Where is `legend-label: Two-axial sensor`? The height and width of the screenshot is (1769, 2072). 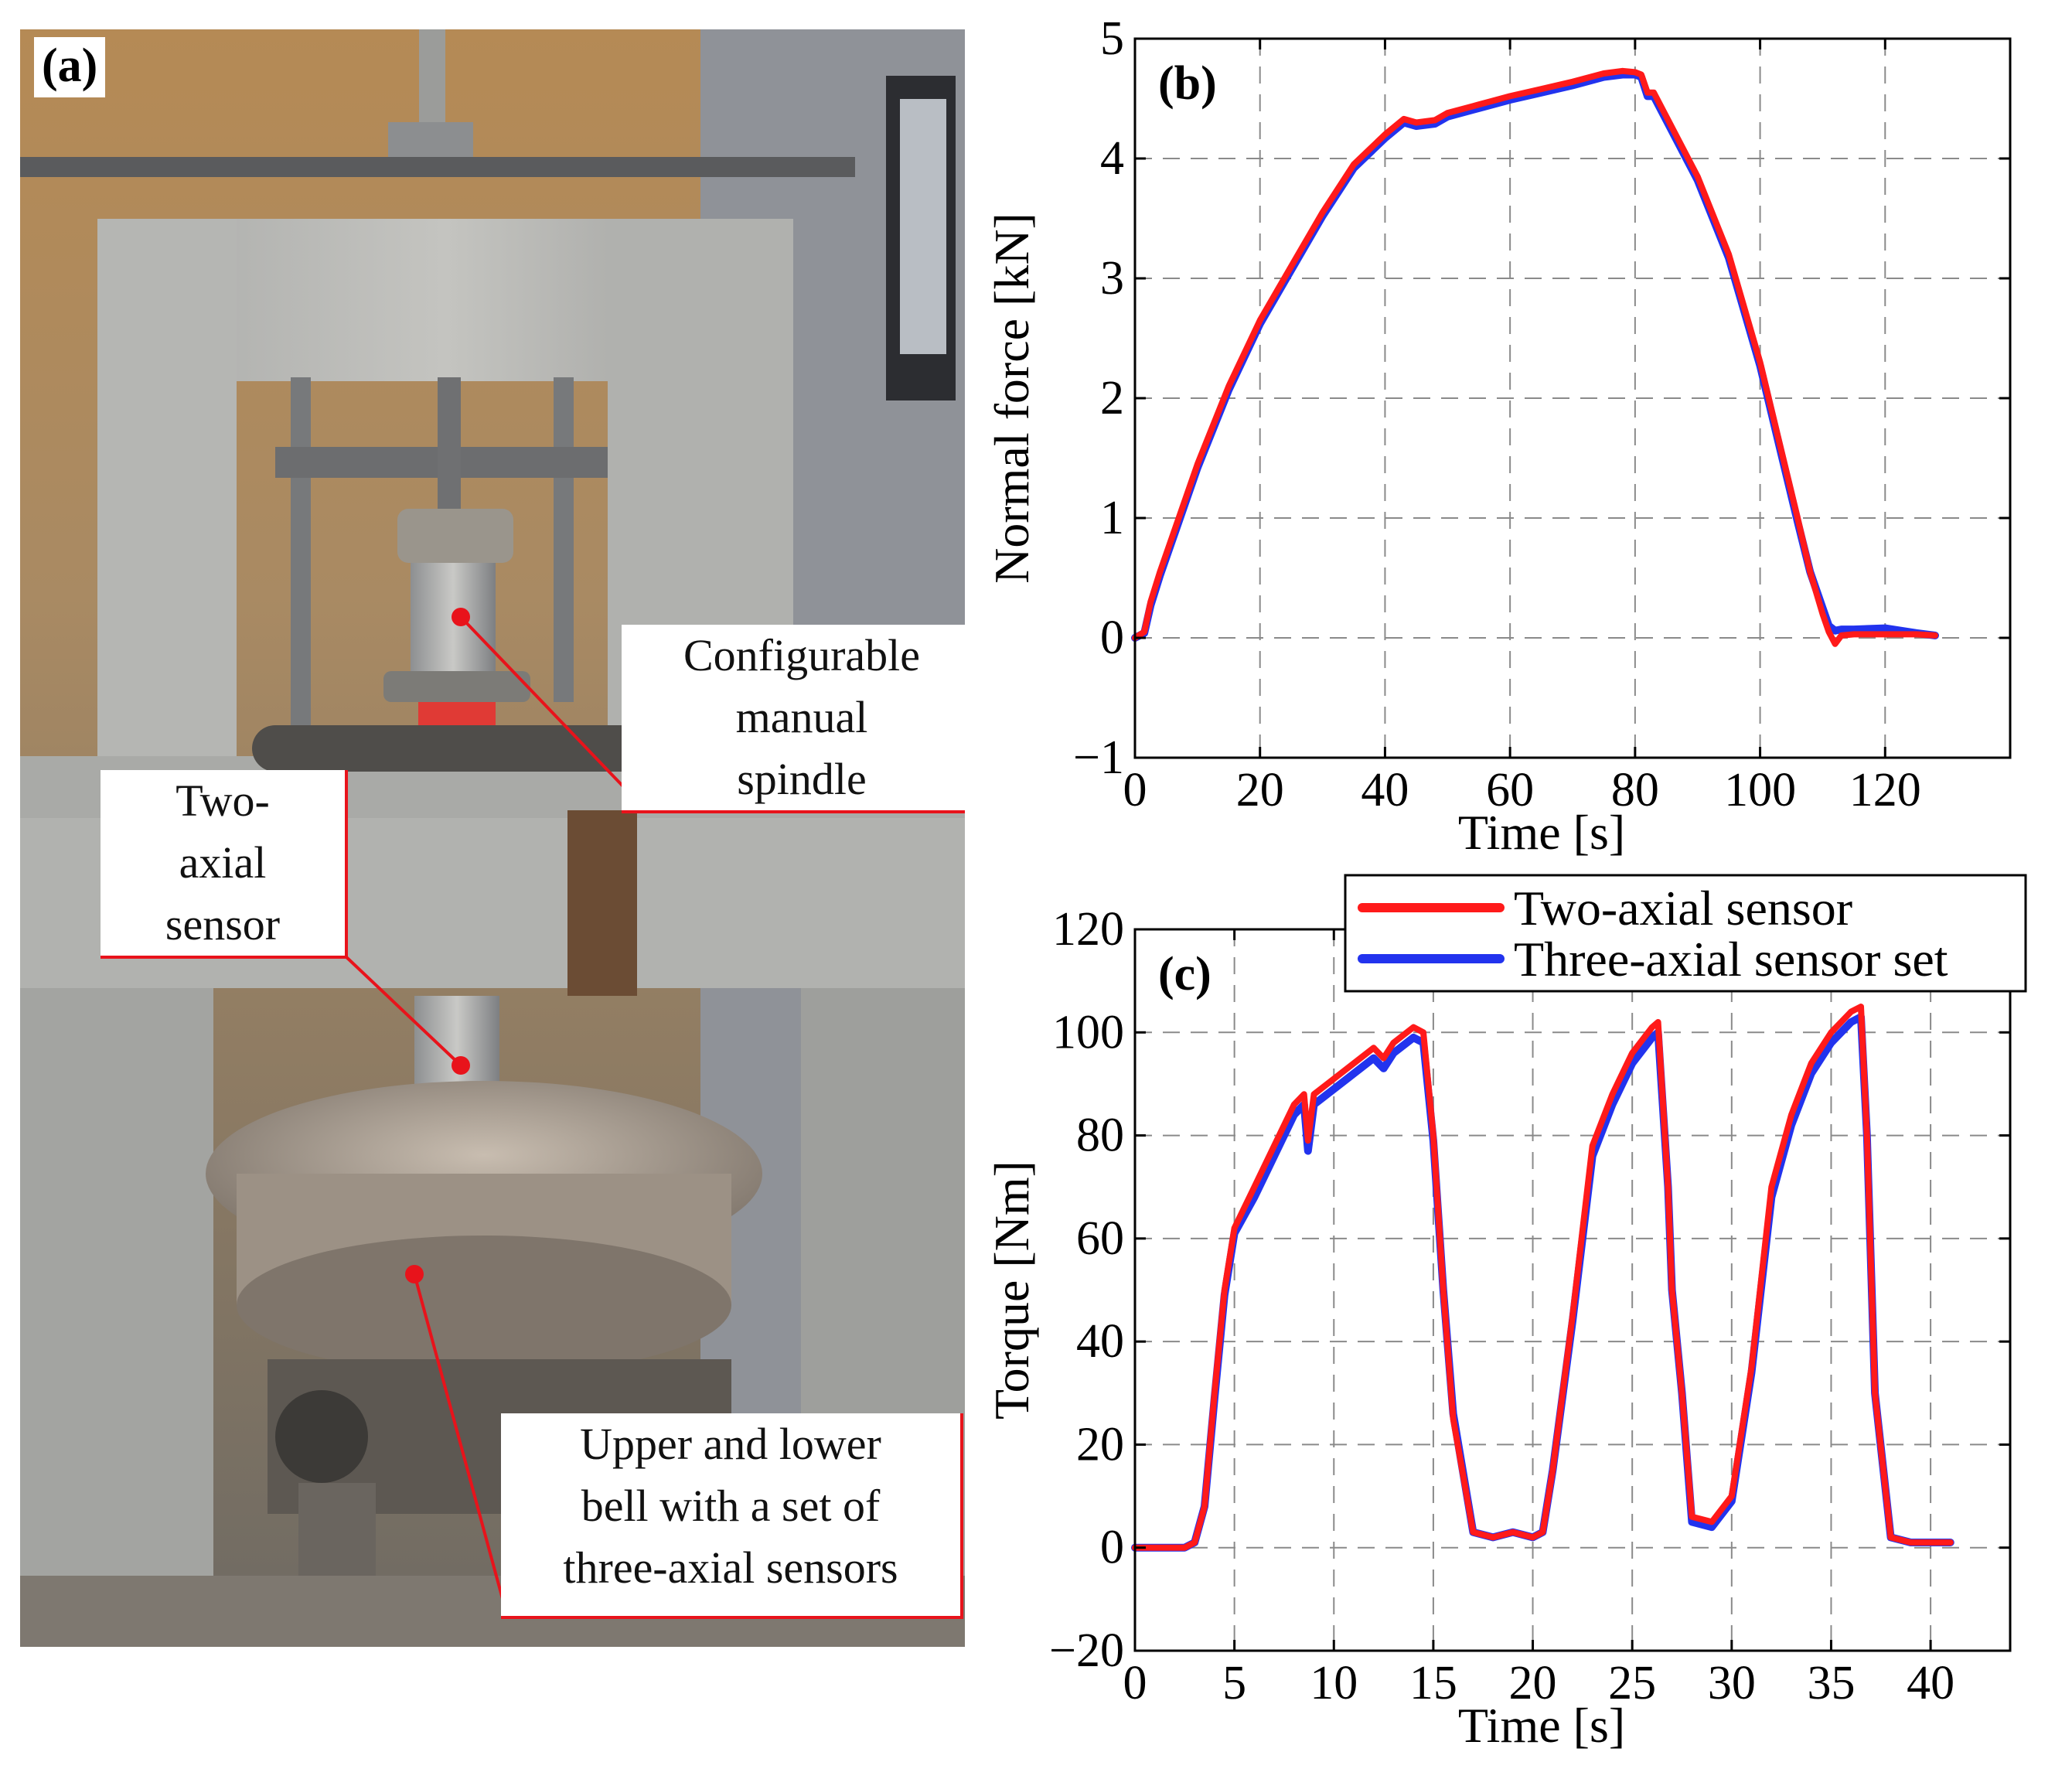
legend-label: Two-axial sensor is located at coordinates (1683, 908).